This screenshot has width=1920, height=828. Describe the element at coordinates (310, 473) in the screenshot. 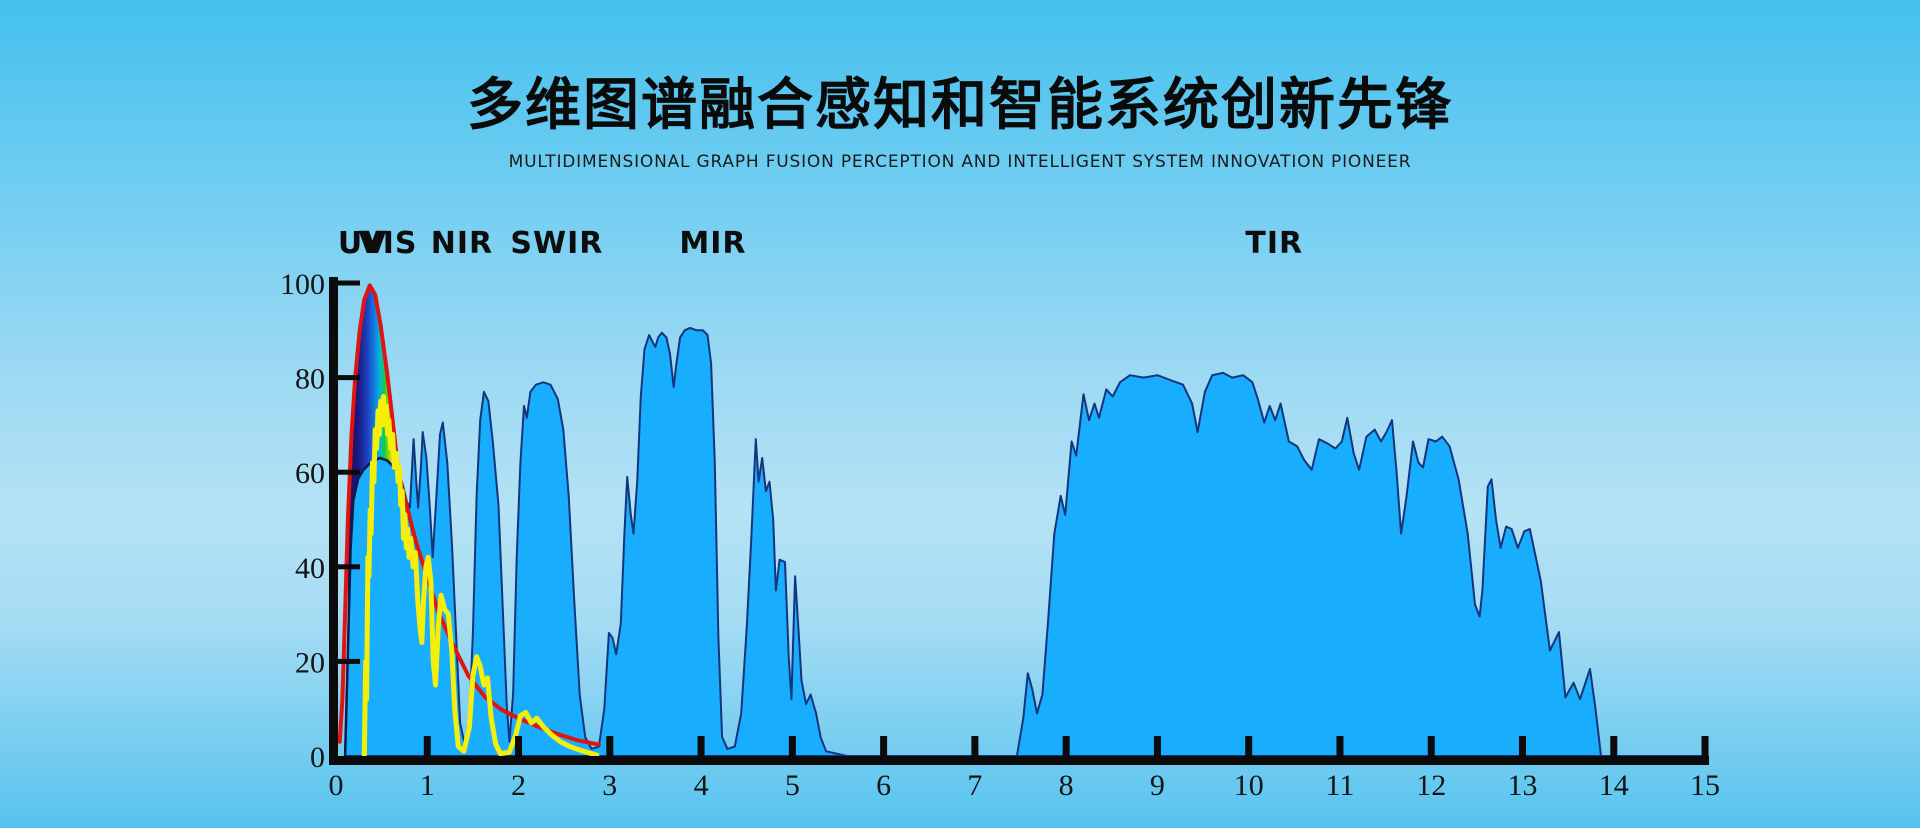

I see `y-tick-label: 60` at that location.